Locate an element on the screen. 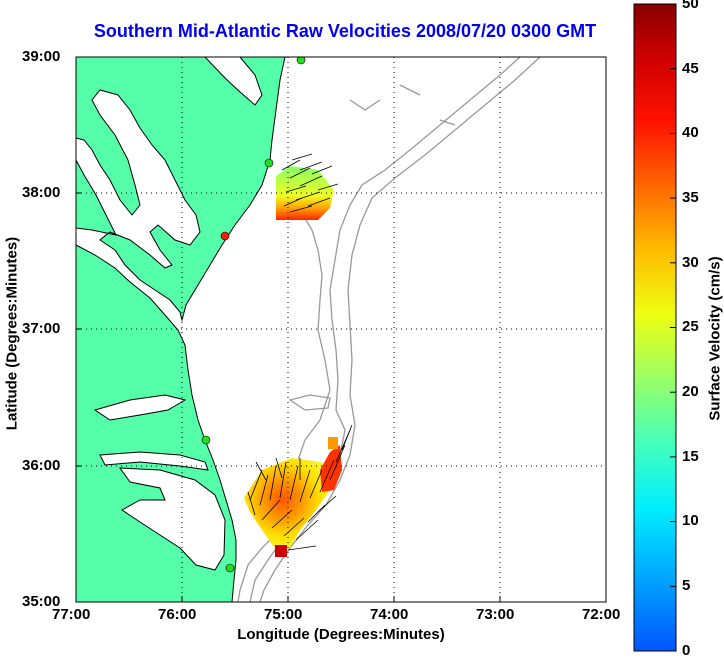 Image resolution: width=724 pixels, height=664 pixels. y-tick-label: 35:00 is located at coordinates (41, 601).